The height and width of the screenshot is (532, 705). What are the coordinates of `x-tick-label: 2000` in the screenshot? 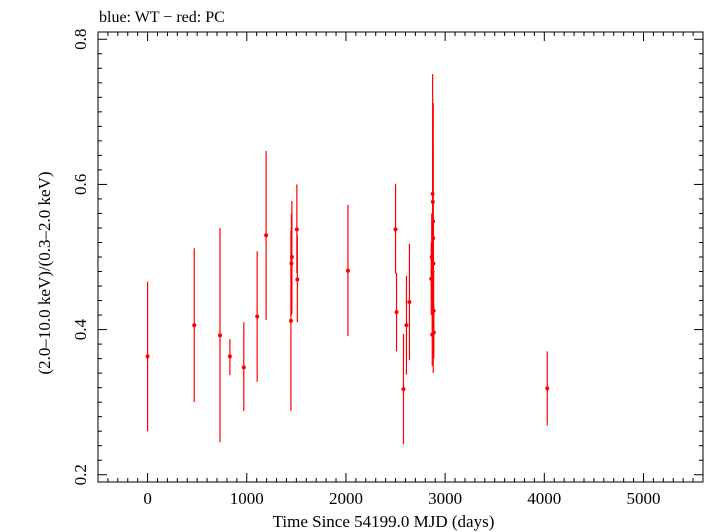 It's located at (346, 498).